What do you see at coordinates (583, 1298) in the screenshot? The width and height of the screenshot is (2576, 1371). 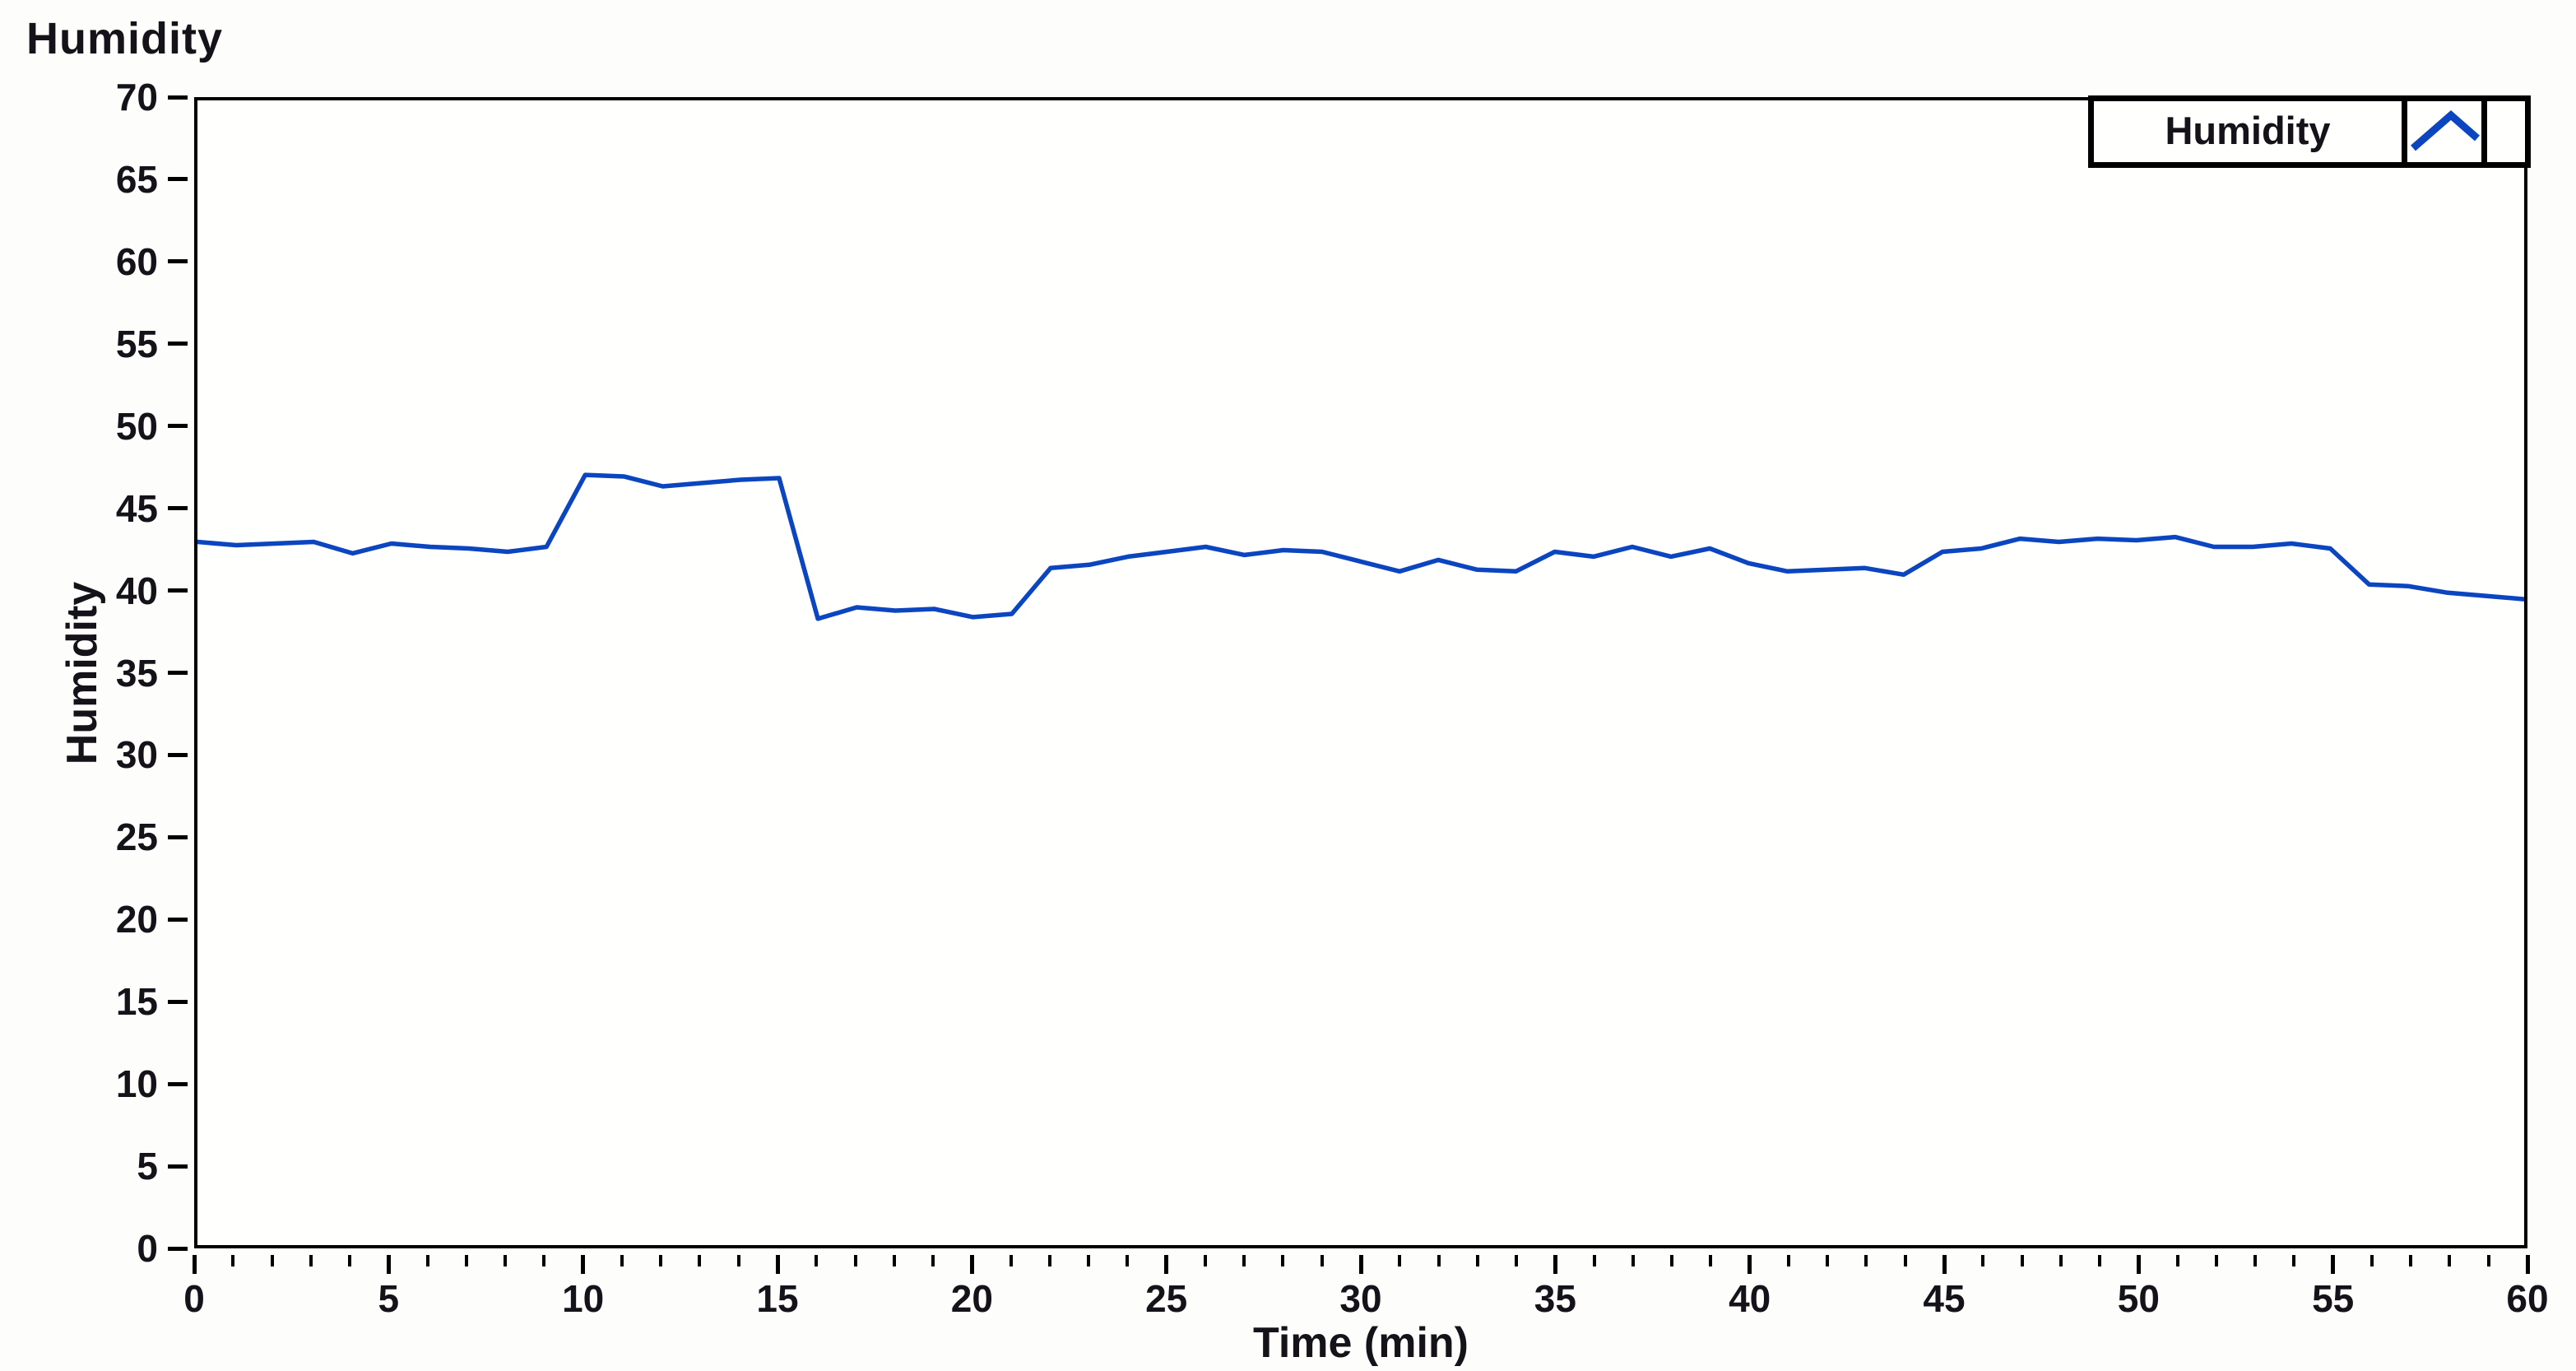 I see `x-tick-label: 10` at bounding box center [583, 1298].